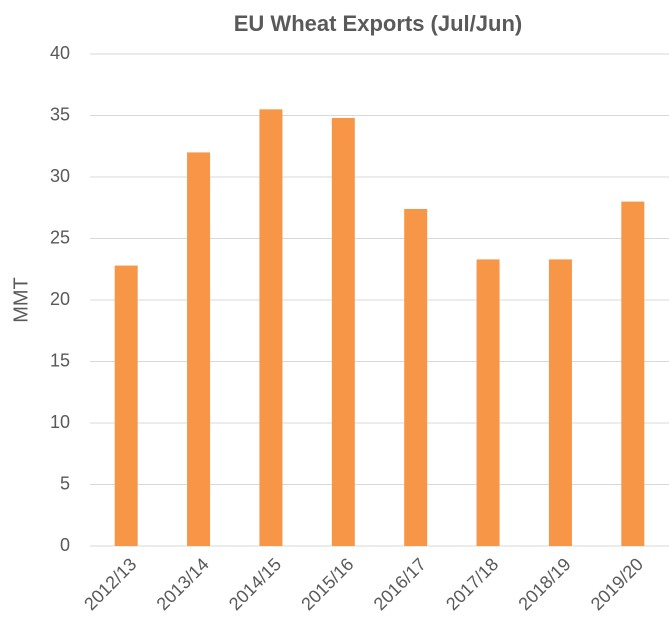 This screenshot has width=669, height=637. What do you see at coordinates (110, 584) in the screenshot?
I see `x-tick-label: 2012/13` at bounding box center [110, 584].